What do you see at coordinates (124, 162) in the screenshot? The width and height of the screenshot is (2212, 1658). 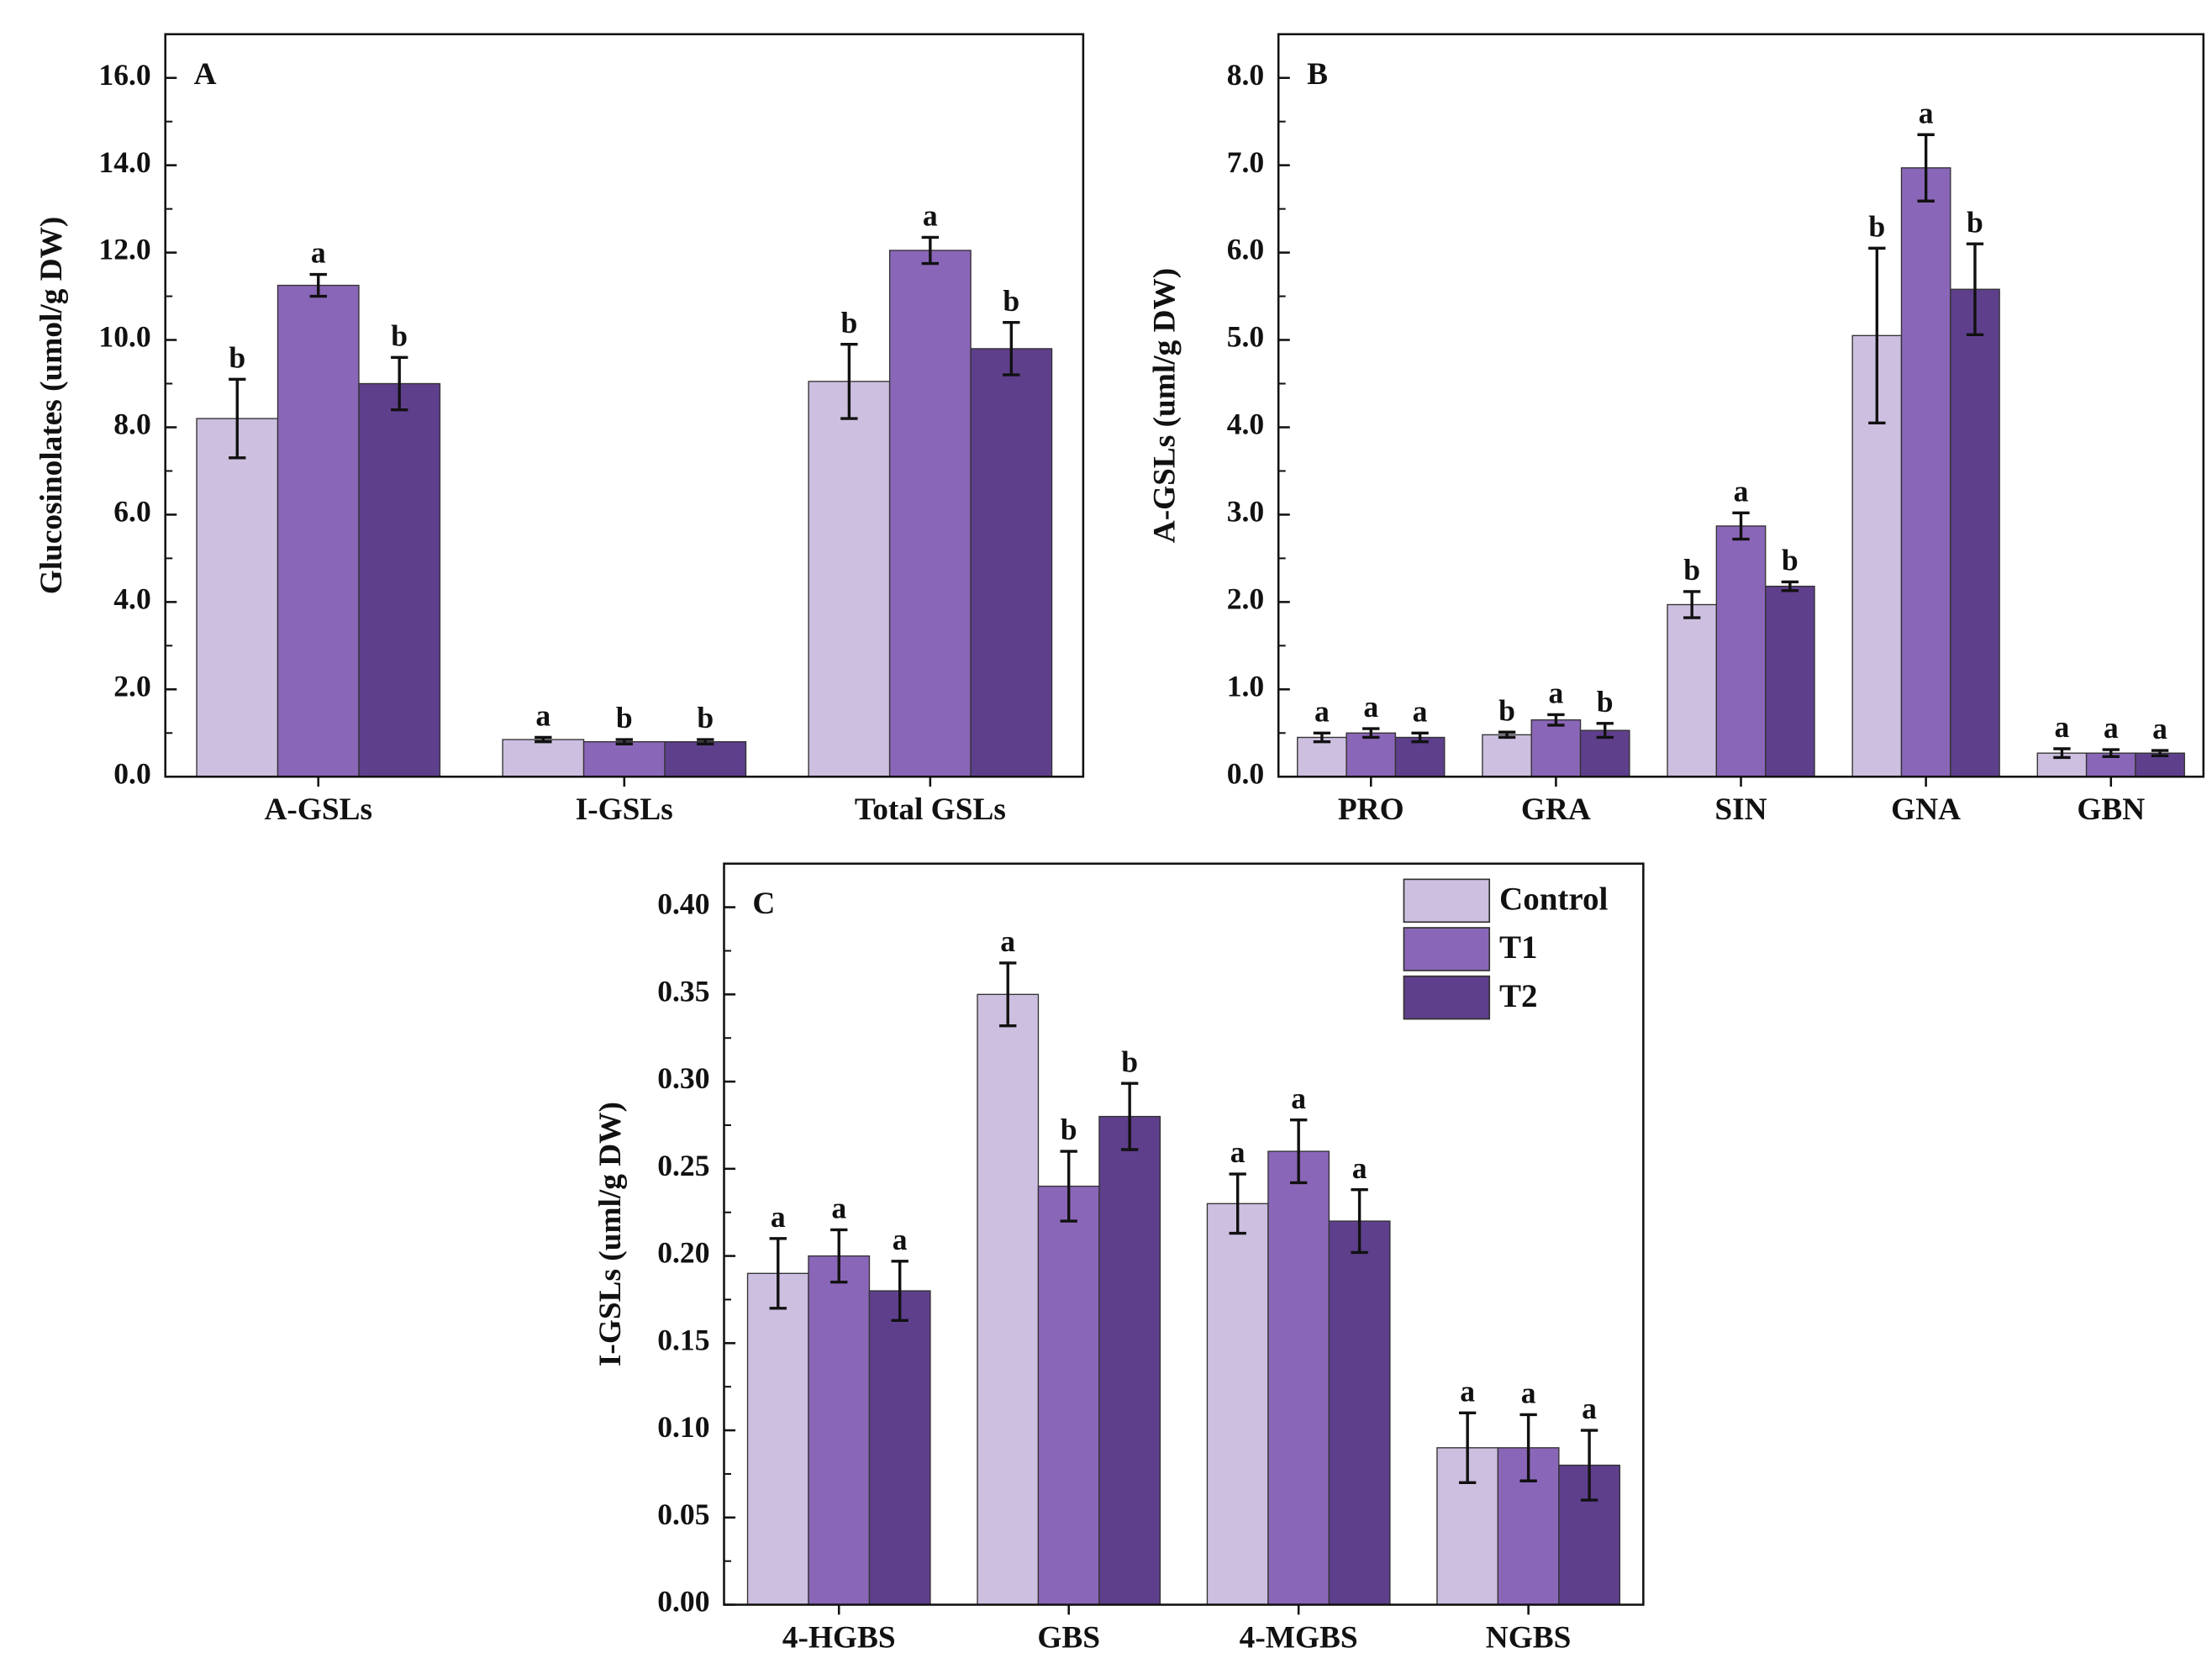 I see `y-tick-label: 14.0` at bounding box center [124, 162].